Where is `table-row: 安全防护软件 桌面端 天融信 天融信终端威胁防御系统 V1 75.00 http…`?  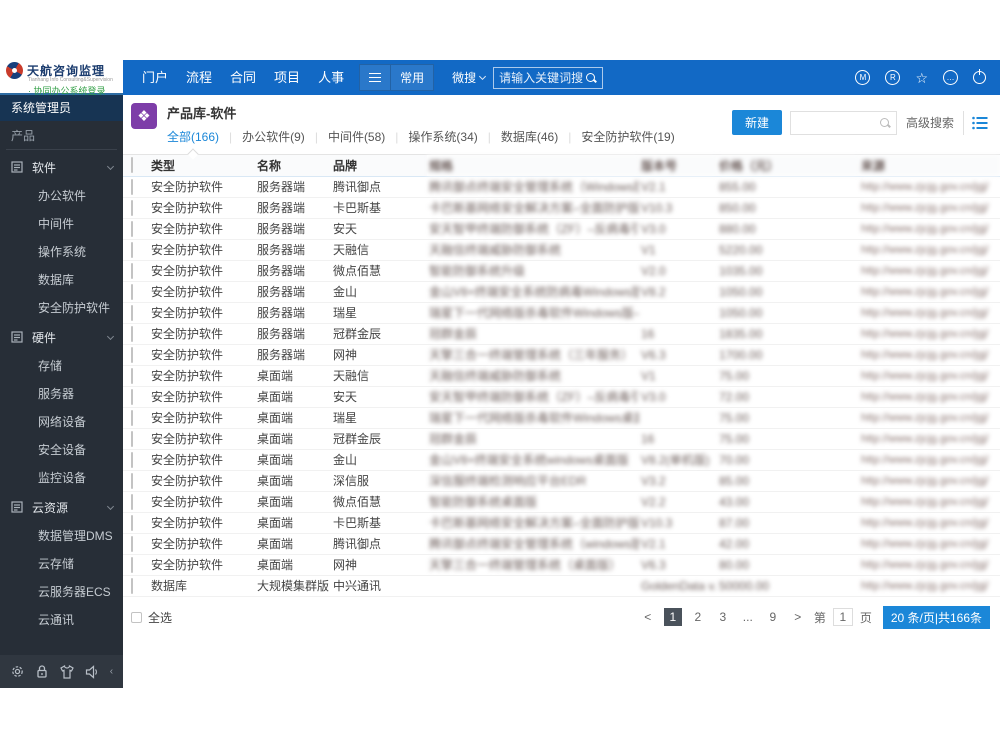 table-row: 安全防护软件 桌面端 天融信 天融信终端威胁防御系统 V1 75.00 http… is located at coordinates (561, 376).